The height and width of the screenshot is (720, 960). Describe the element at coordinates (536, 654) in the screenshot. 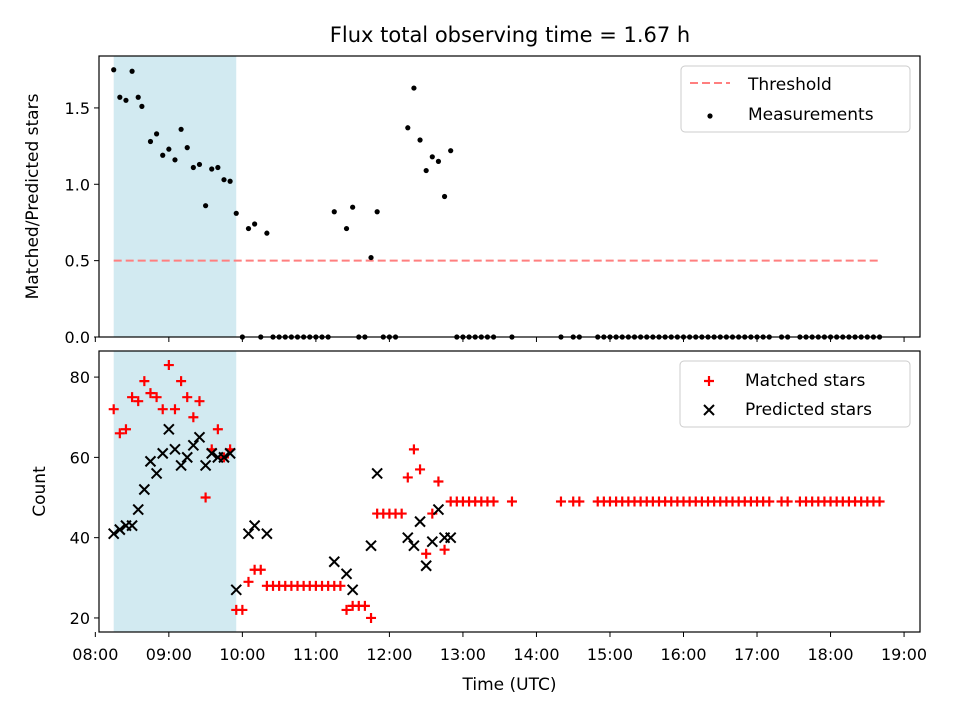

I see `x-tick-label: 14:00` at that location.